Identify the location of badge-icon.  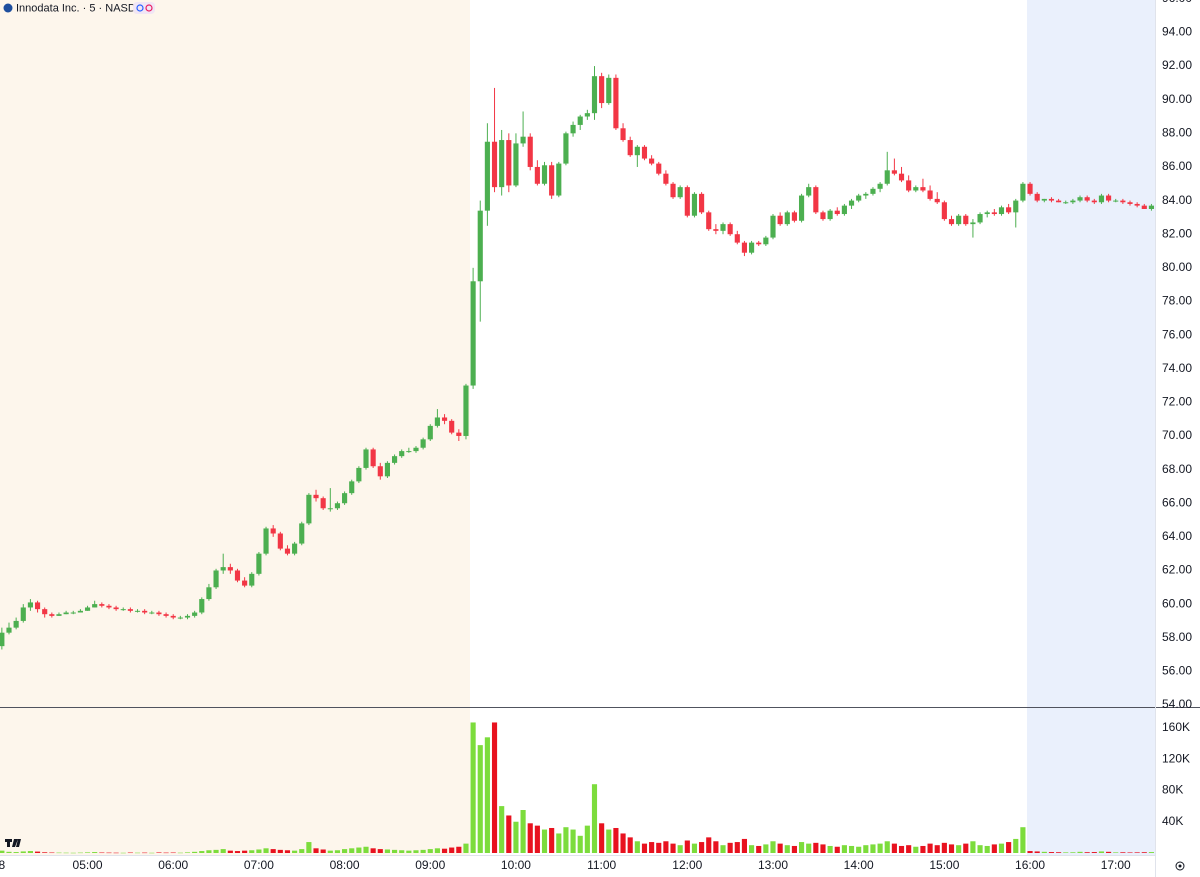
(149, 8).